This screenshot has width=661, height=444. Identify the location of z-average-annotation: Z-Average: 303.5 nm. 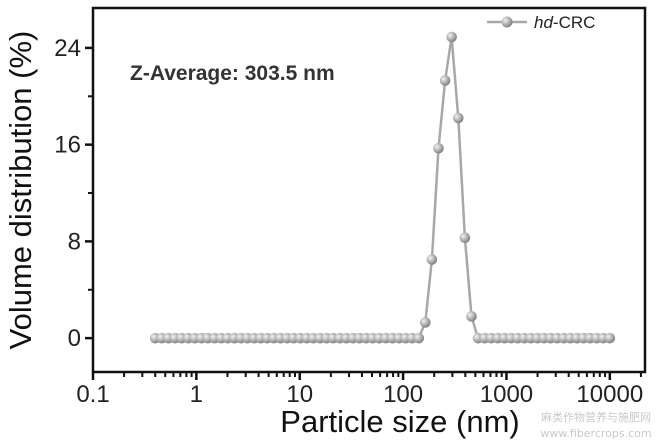
(232, 73).